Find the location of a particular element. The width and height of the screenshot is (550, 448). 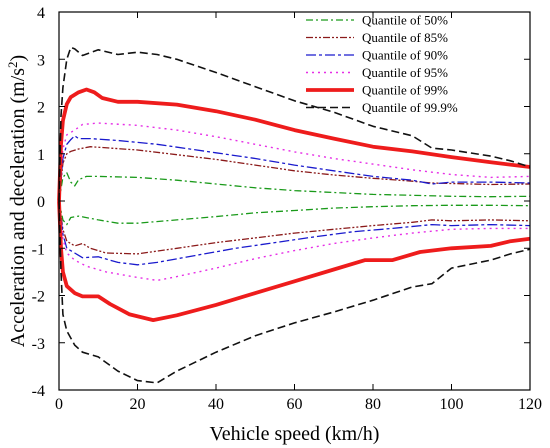

series-quantile-of-50-upper is located at coordinates (294, 187).